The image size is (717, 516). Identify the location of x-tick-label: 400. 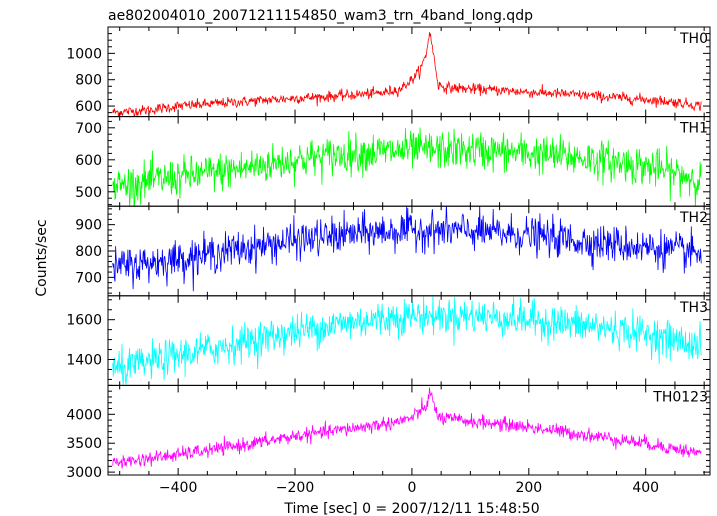
(645, 488).